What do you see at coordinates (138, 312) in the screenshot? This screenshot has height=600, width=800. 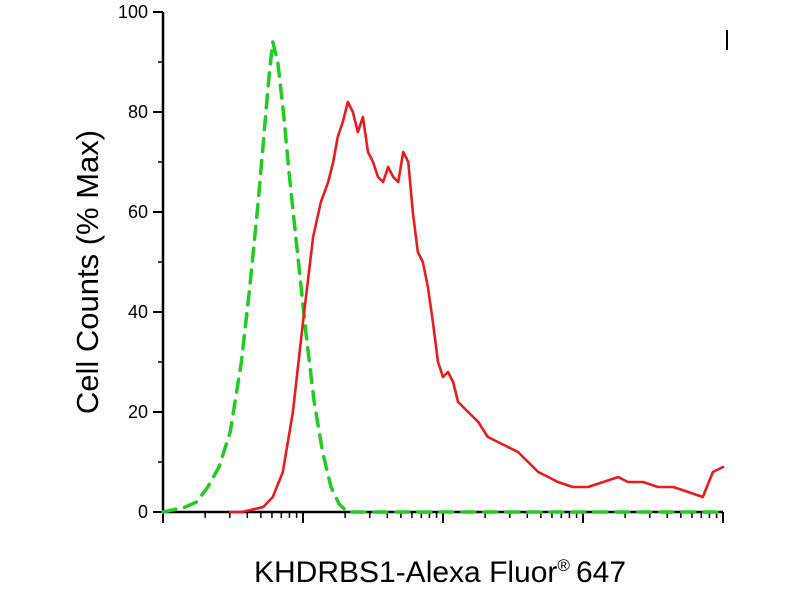 I see `y-tick-label: 40` at bounding box center [138, 312].